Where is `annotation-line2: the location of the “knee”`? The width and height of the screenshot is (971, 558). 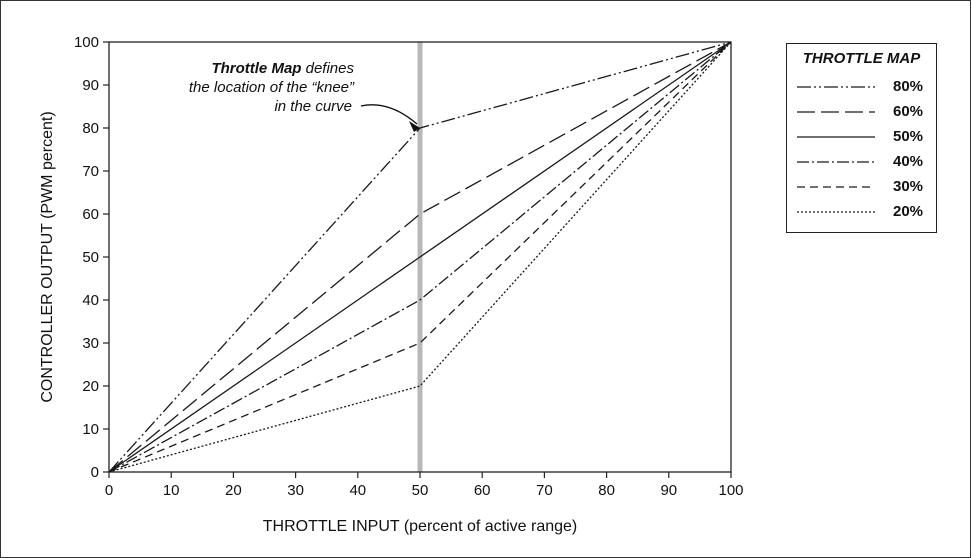
annotation-line2: the location of the “knee” is located at coordinates (272, 87).